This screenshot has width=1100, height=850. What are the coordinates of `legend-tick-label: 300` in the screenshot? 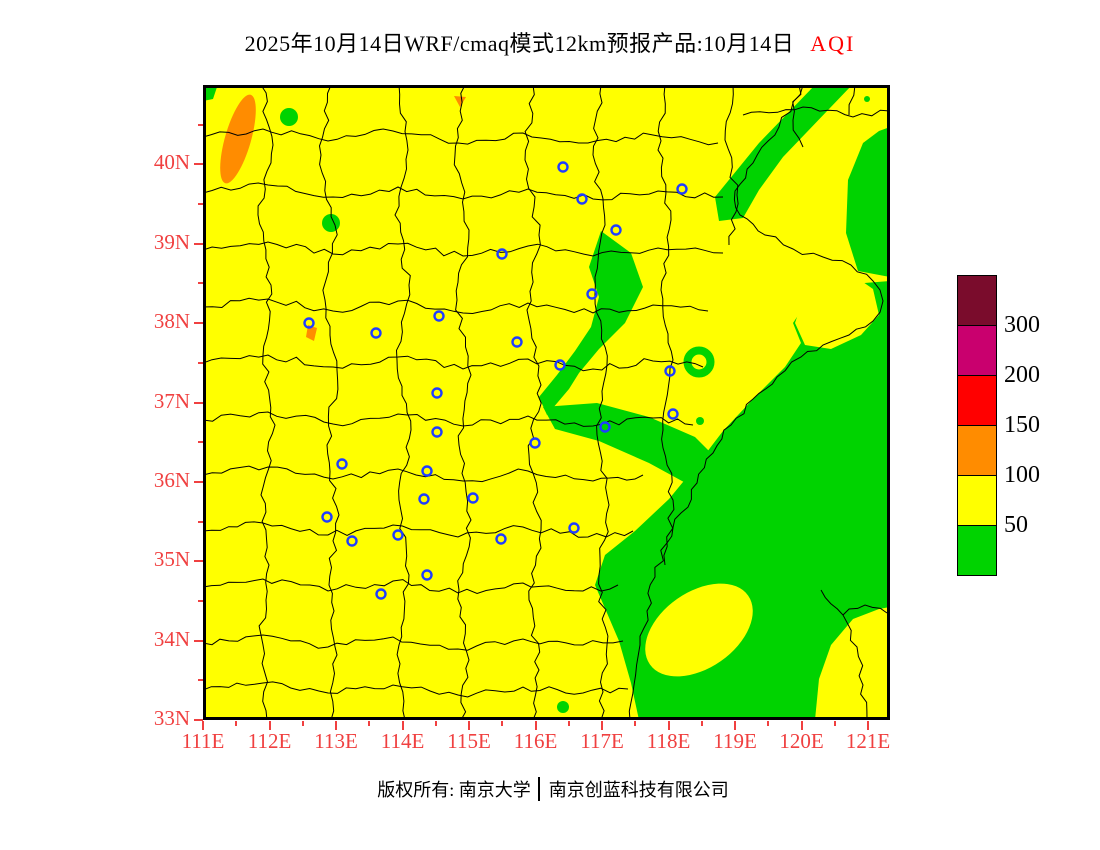 It's located at (1022, 325).